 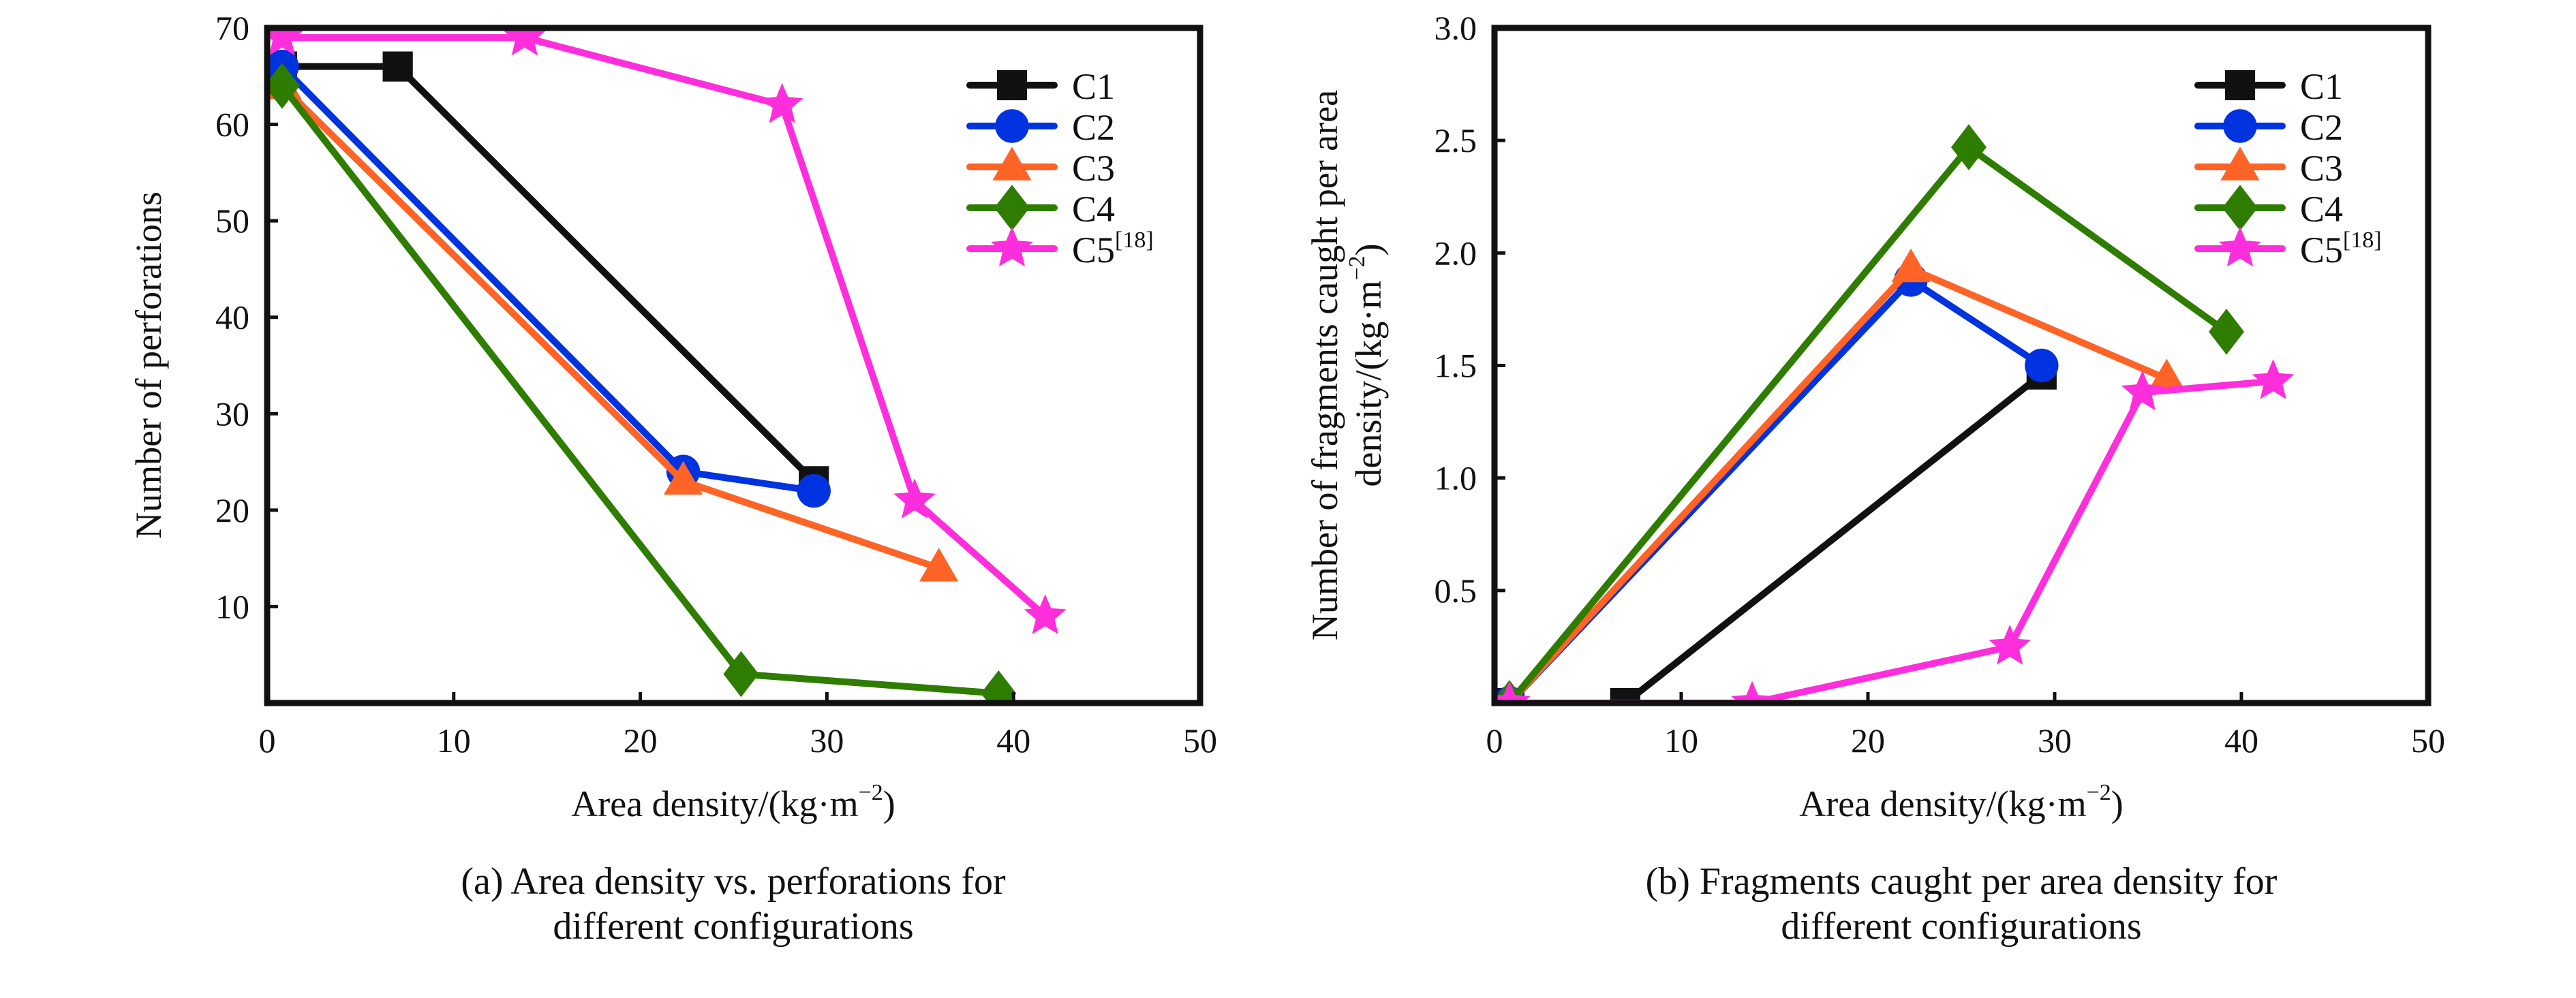 I want to click on series-line-c1, so click(x=1776, y=537).